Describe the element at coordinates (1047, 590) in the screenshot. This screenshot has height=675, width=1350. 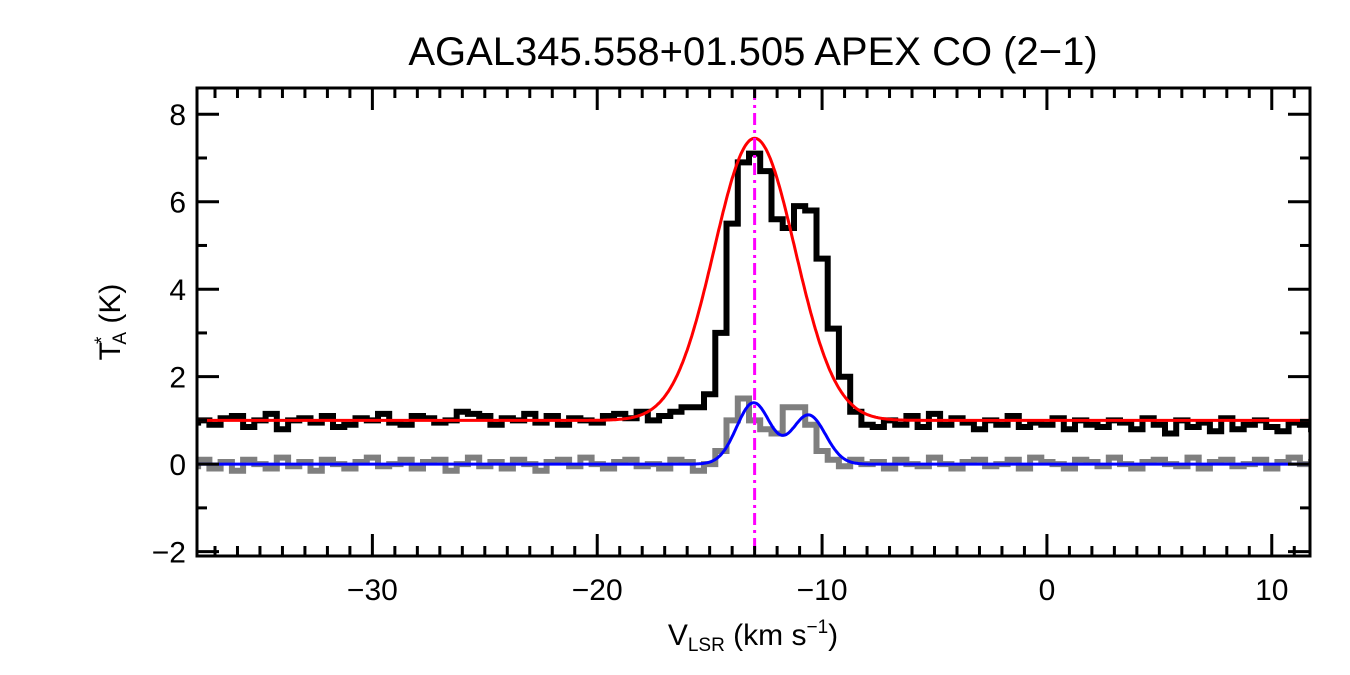
I see `x-tick-label: 0` at that location.